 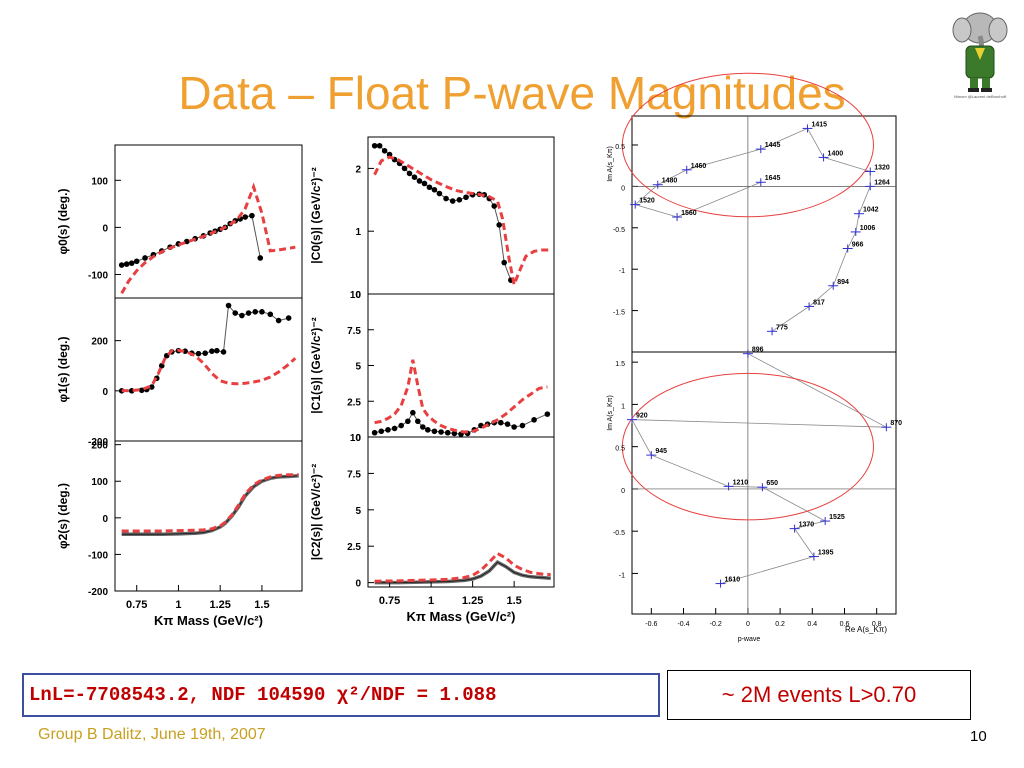 I want to click on panel-frame-phi0, so click(x=208, y=221).